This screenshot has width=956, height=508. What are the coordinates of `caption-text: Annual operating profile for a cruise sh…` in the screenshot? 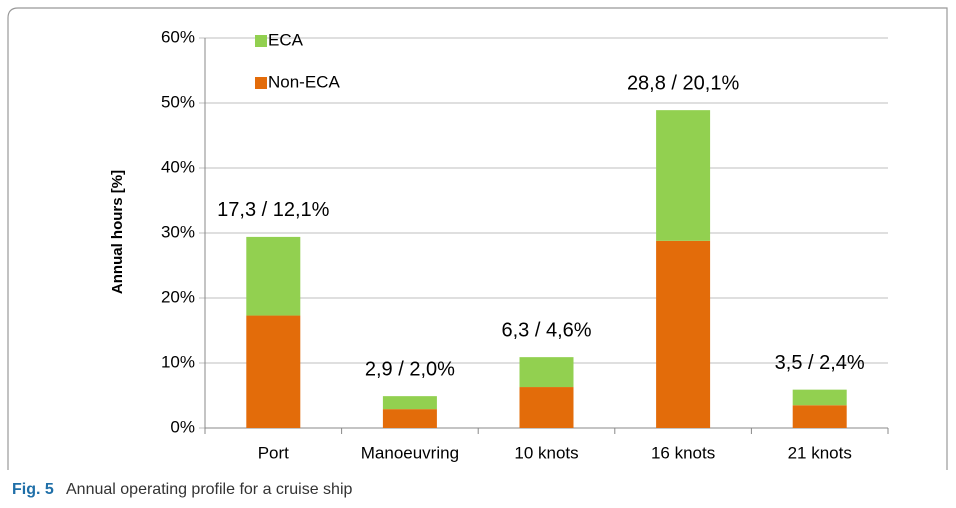 It's located at (209, 489).